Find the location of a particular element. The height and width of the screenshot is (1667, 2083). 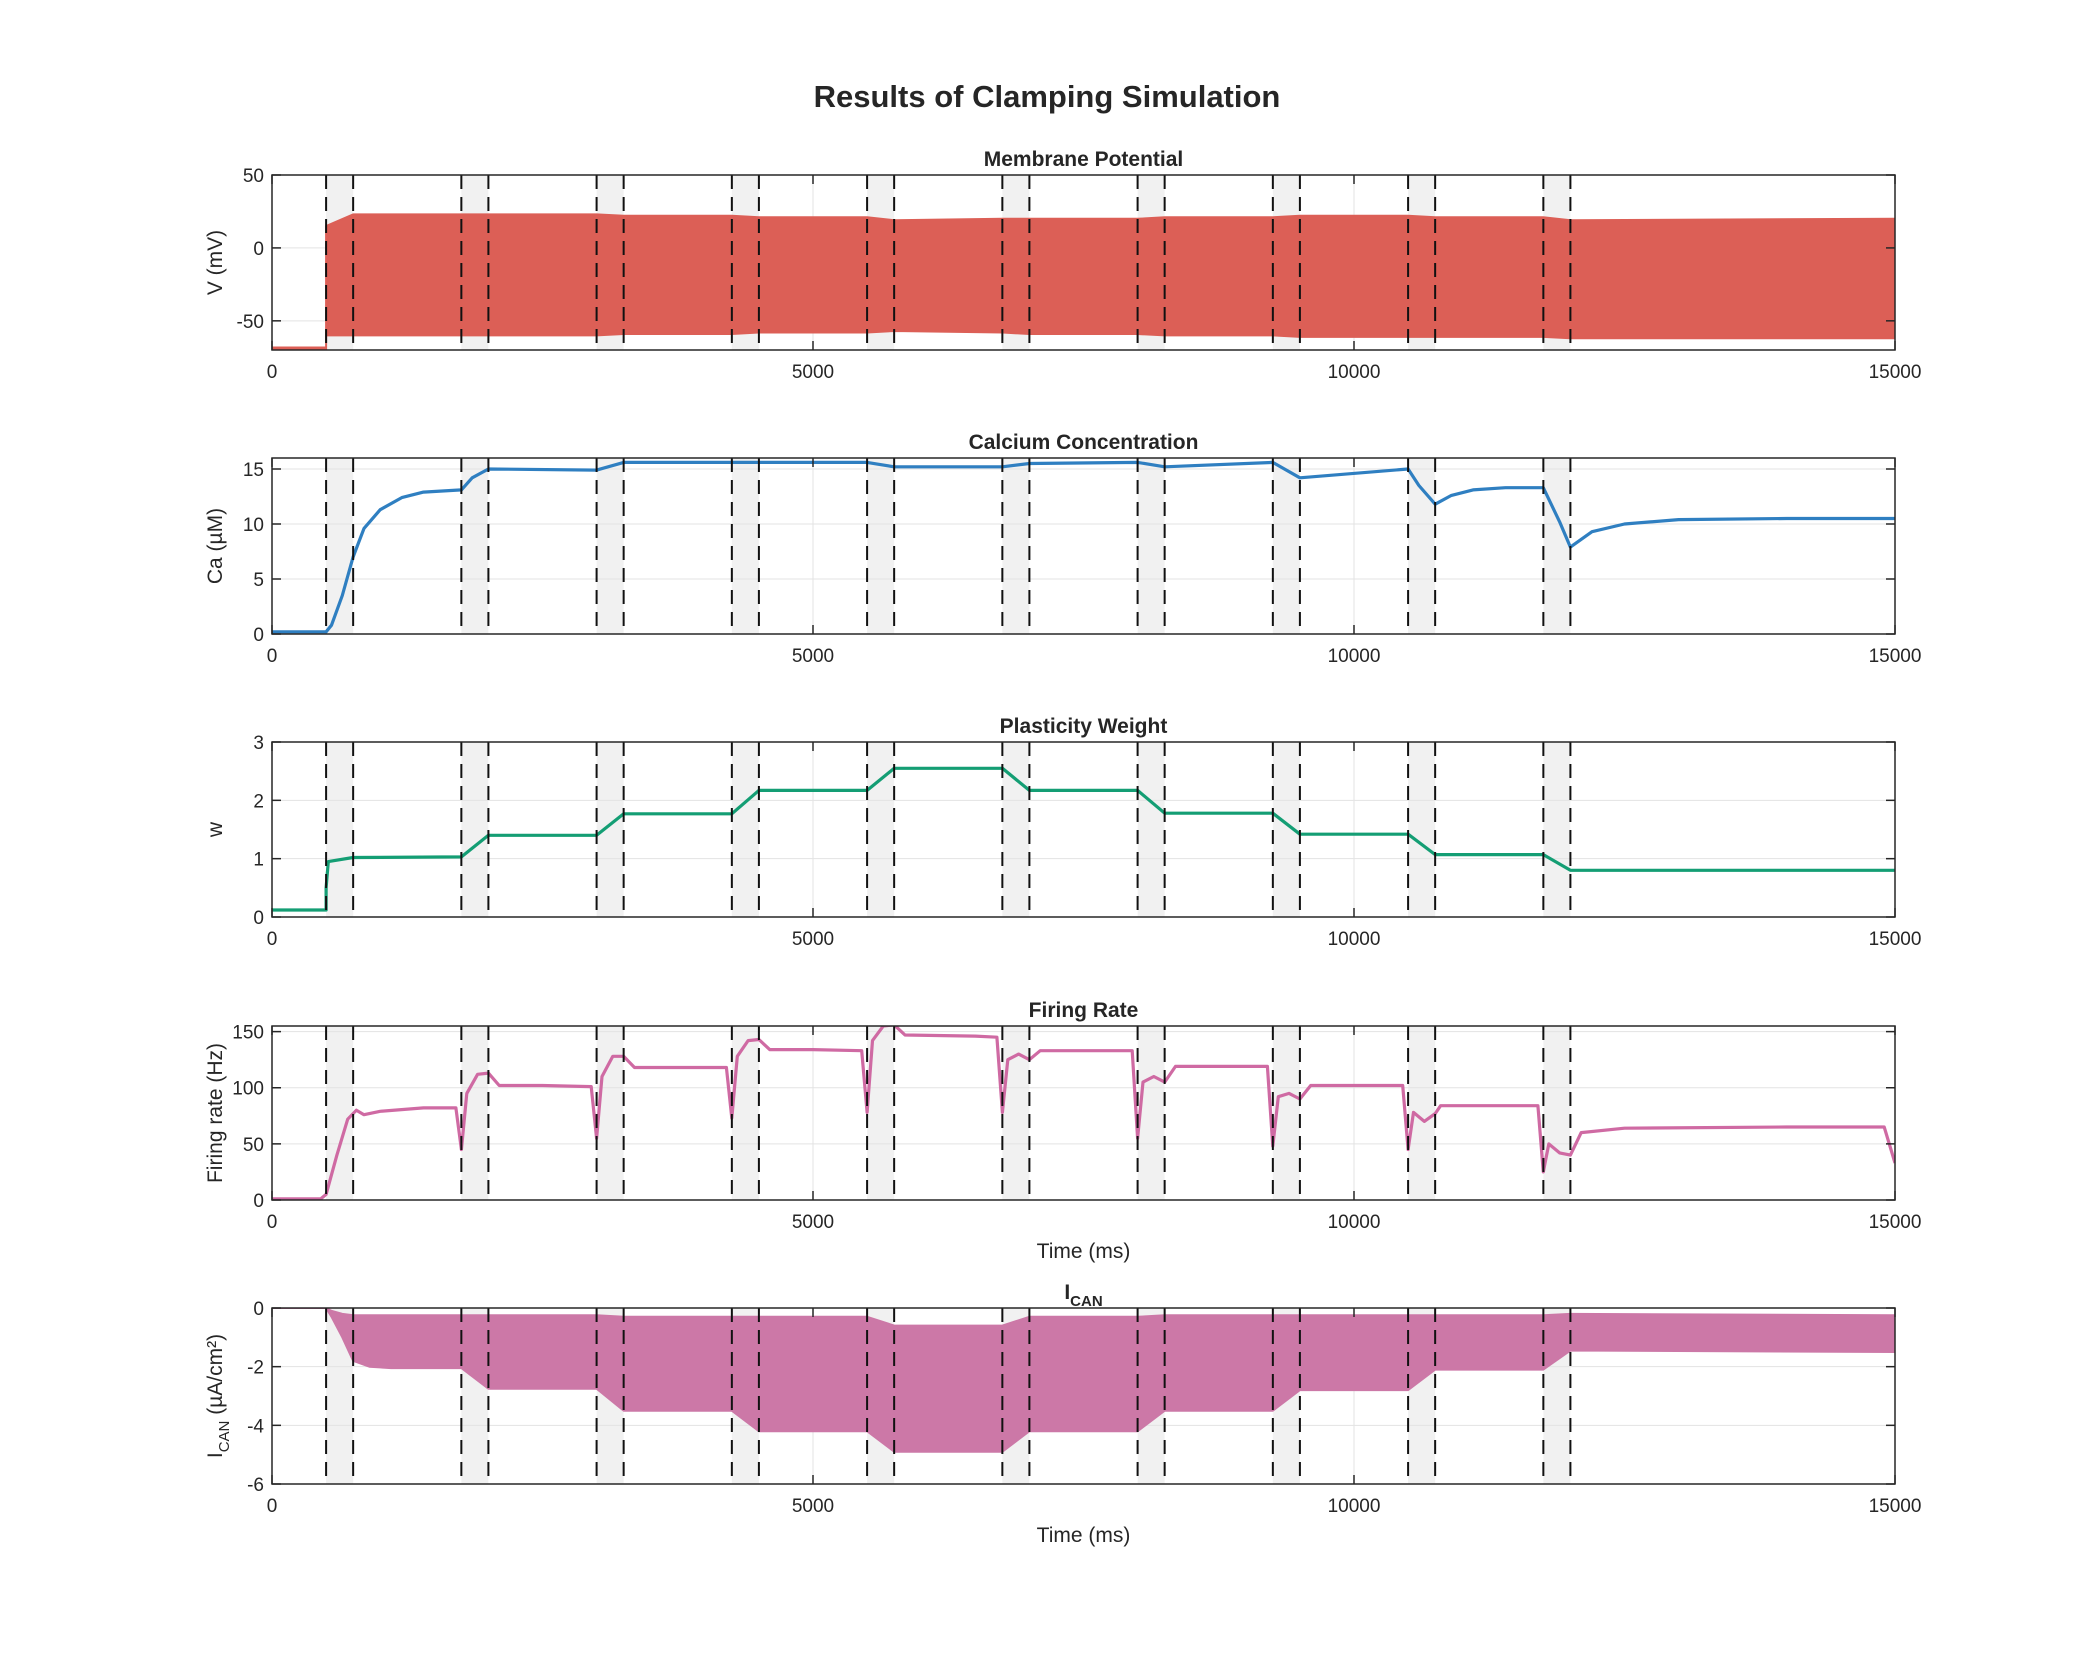

y-axis-label-units: (µA/cm²) is located at coordinates (215, 1377).